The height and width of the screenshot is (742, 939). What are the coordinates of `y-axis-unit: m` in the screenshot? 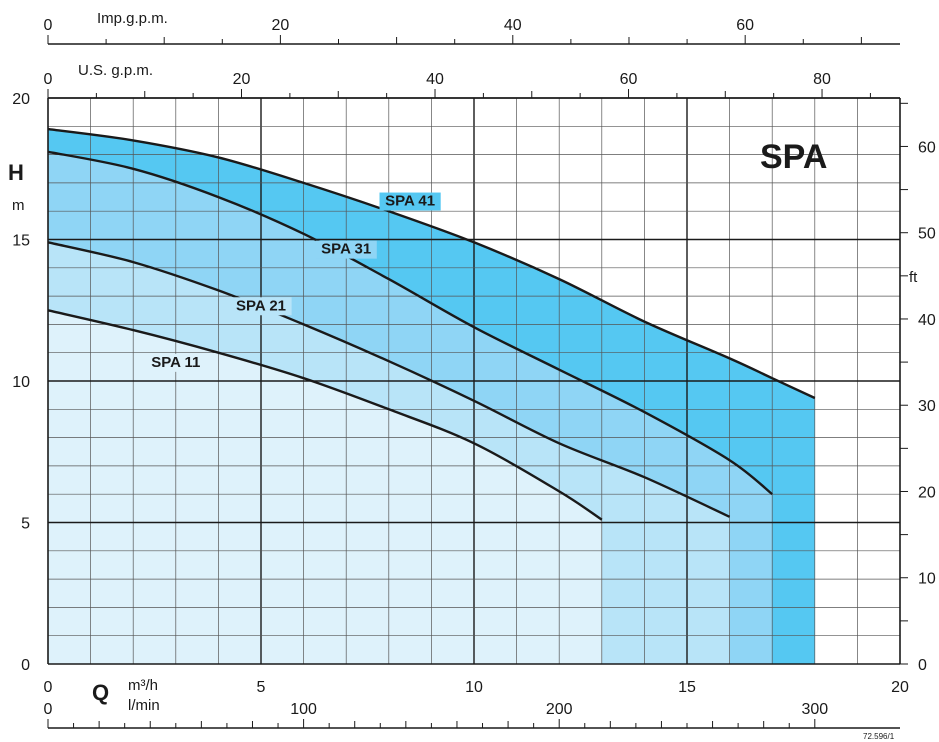 It's located at (18, 205).